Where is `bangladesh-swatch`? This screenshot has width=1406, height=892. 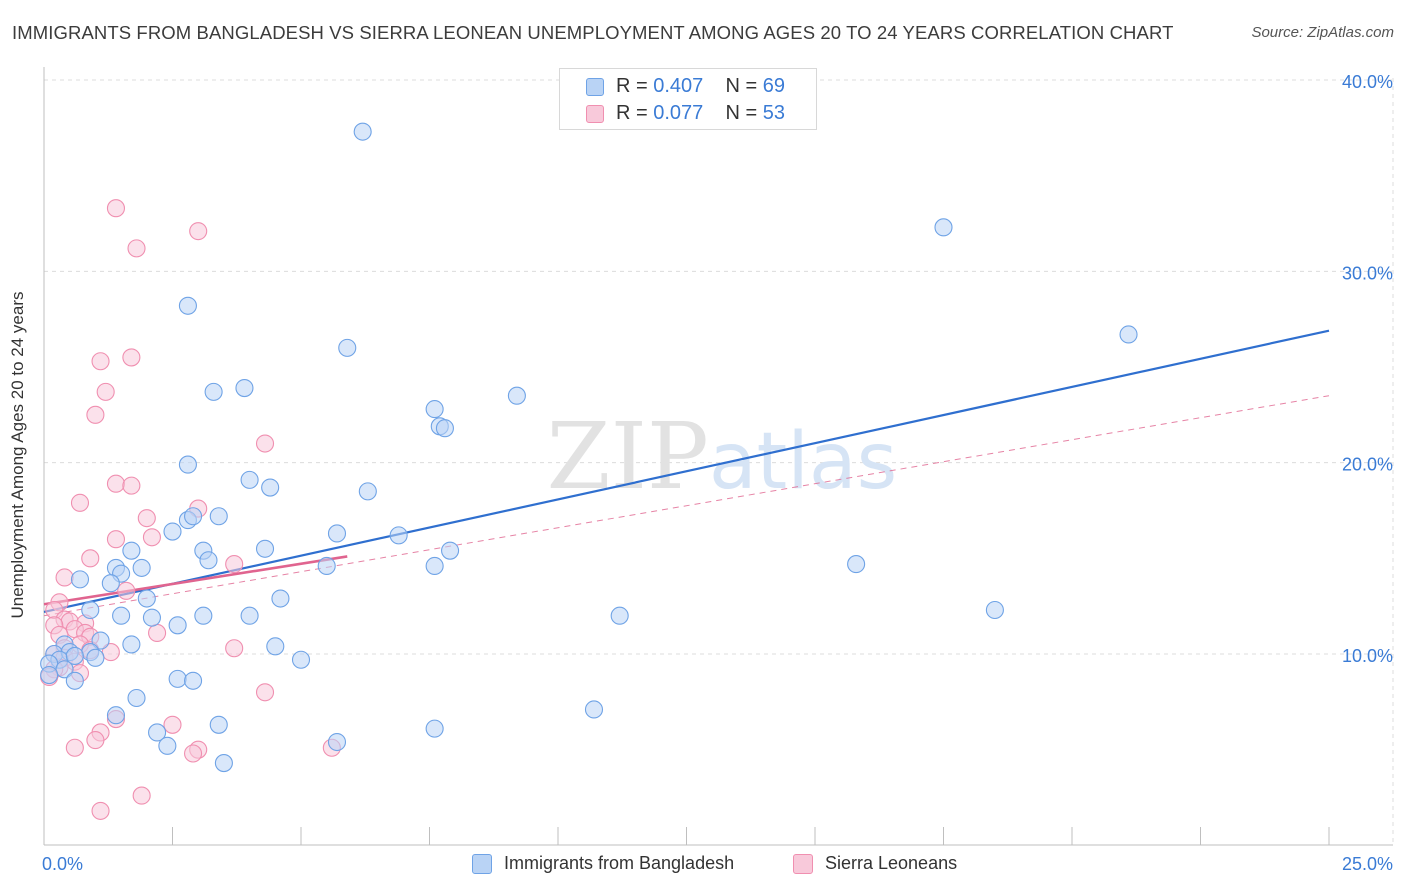
bangladesh-swatch is located at coordinates (595, 87).